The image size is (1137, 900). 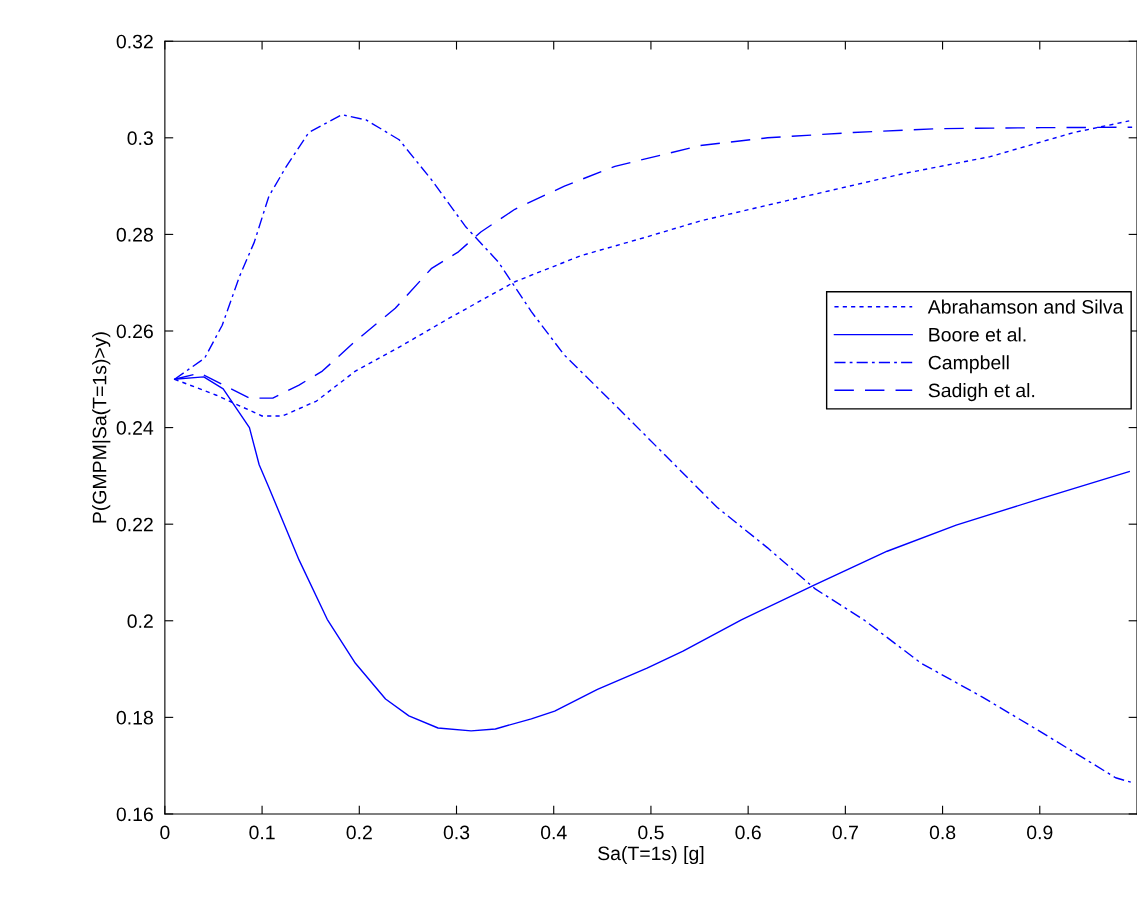 I want to click on legend-label: Abrahamson and Silva, so click(x=1025, y=306).